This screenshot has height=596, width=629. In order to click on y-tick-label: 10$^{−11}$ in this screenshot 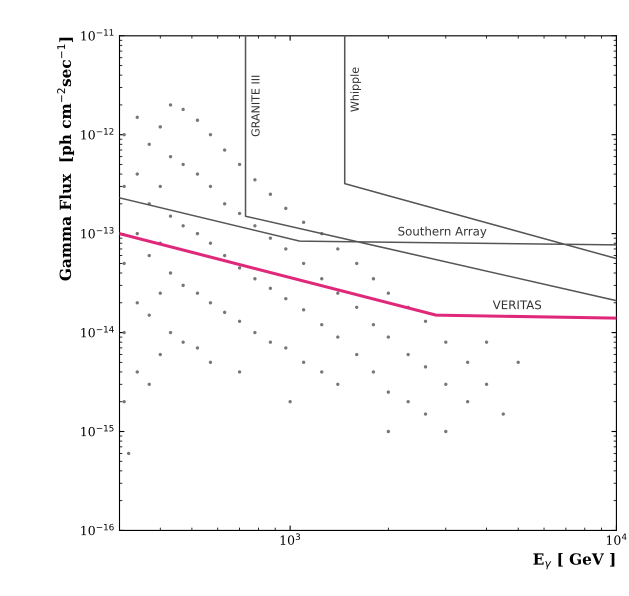, I will do `click(97, 35)`.